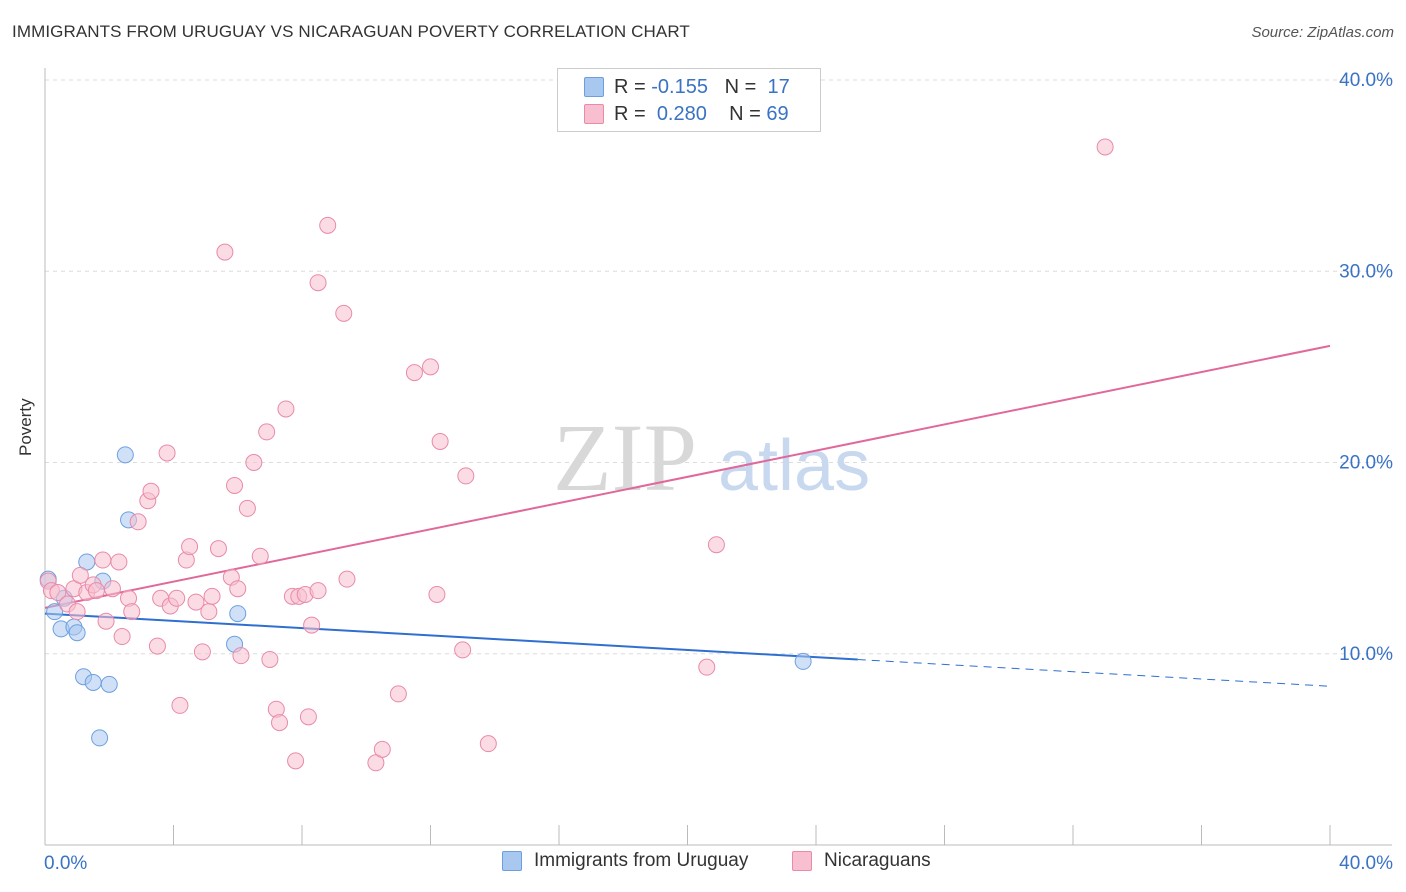 This screenshot has height=892, width=1406. What do you see at coordinates (679, 86) in the screenshot?
I see `legend-r-value-uruguay: -0.155` at bounding box center [679, 86].